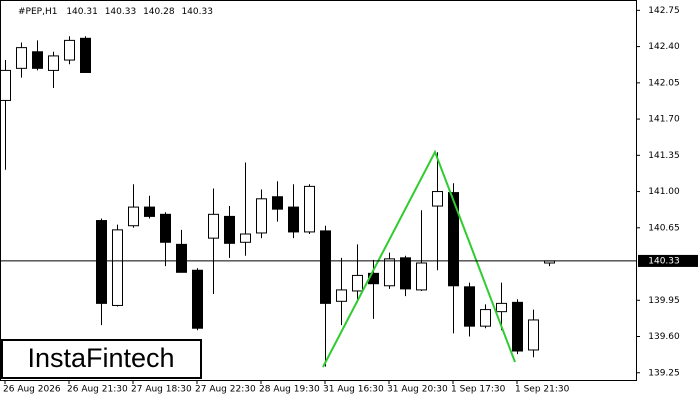 This screenshot has height=400, width=700. I want to click on x-tick-label: 1 Sep 17:30, so click(478, 390).